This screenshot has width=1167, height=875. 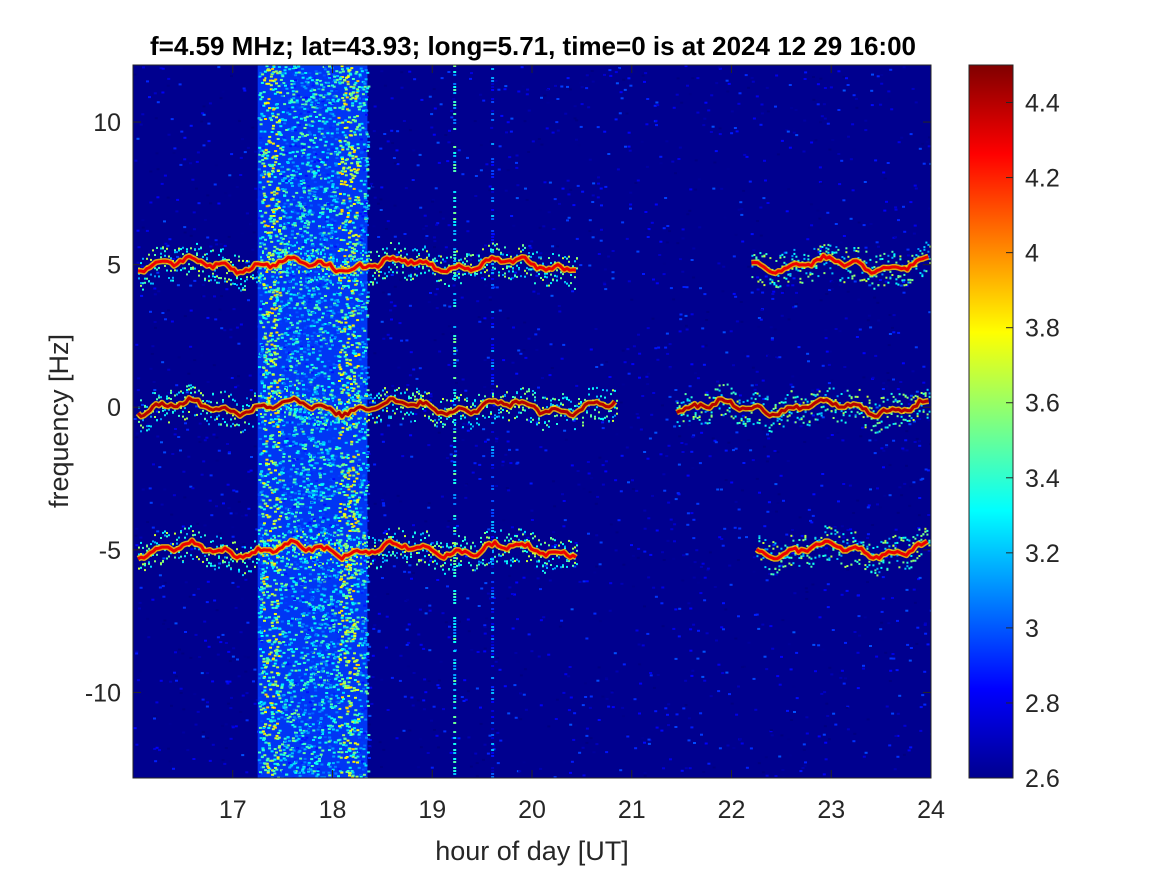 I want to click on colorbar-tick-label: 2.6, so click(x=1042, y=779).